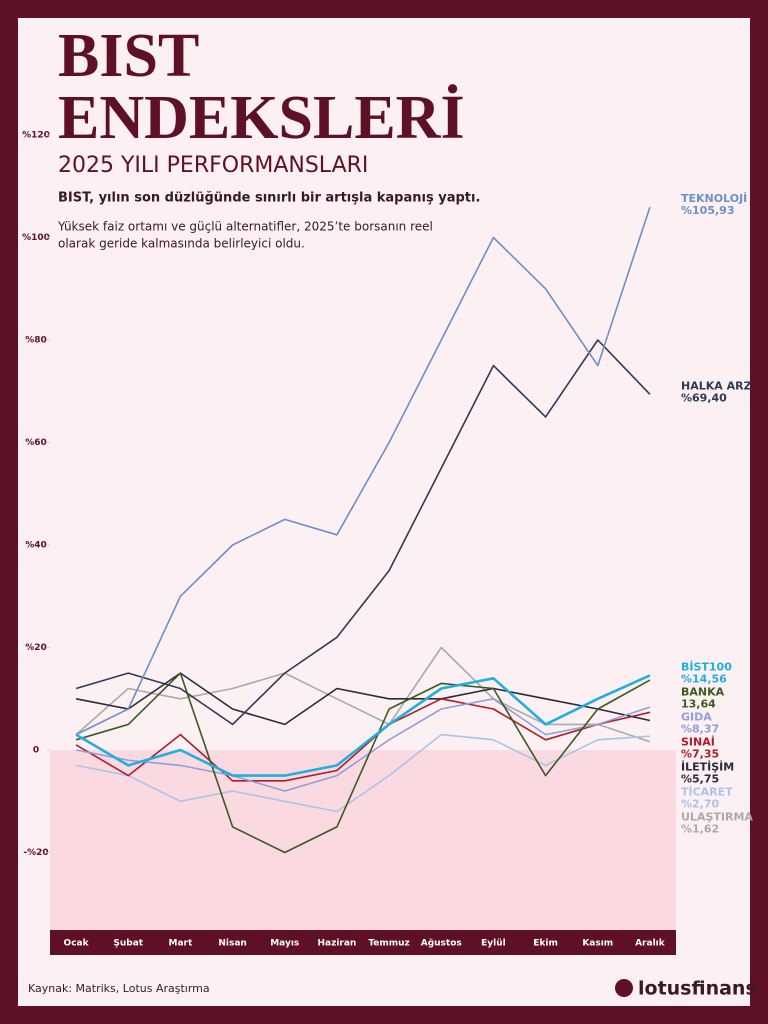 The image size is (768, 1024). I want to click on x-tick-label: Aralık, so click(650, 944).